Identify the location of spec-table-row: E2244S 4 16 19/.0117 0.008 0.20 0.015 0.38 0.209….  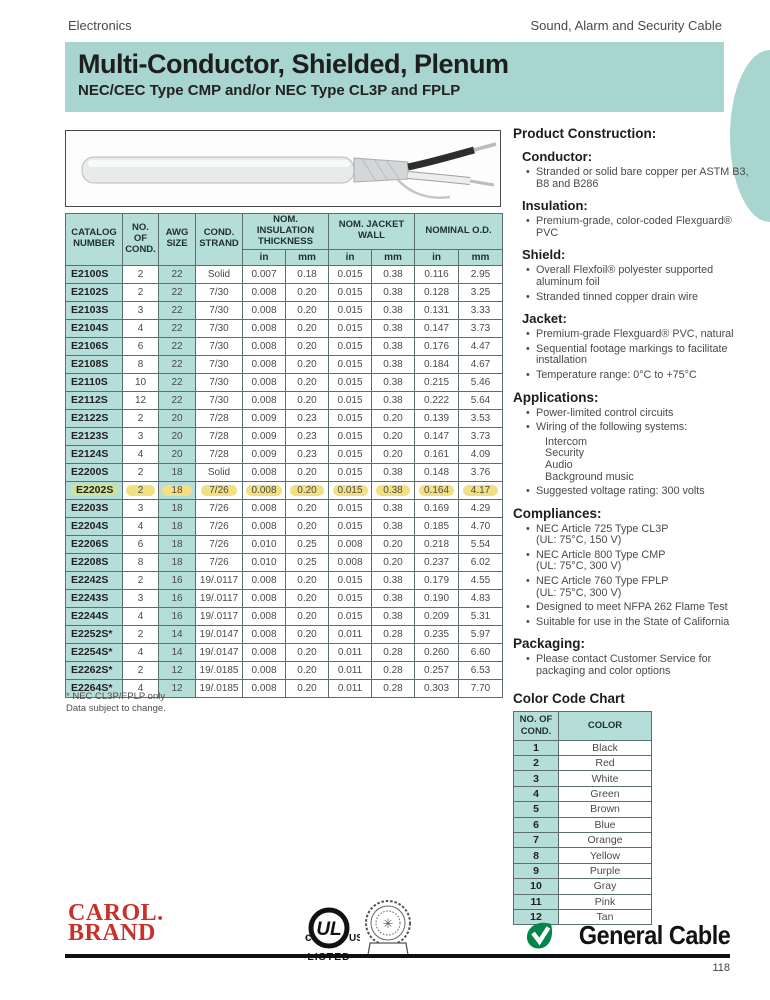
(284, 616).